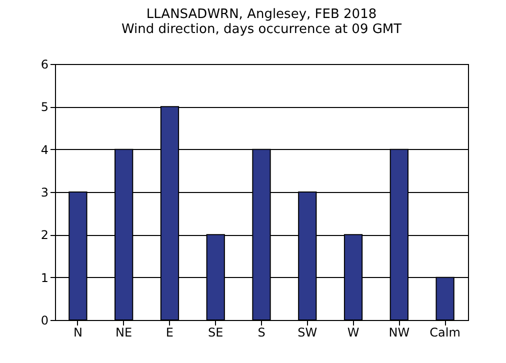 The width and height of the screenshot is (506, 363). Describe the element at coordinates (399, 333) in the screenshot. I see `x-tick-label: NW` at that location.